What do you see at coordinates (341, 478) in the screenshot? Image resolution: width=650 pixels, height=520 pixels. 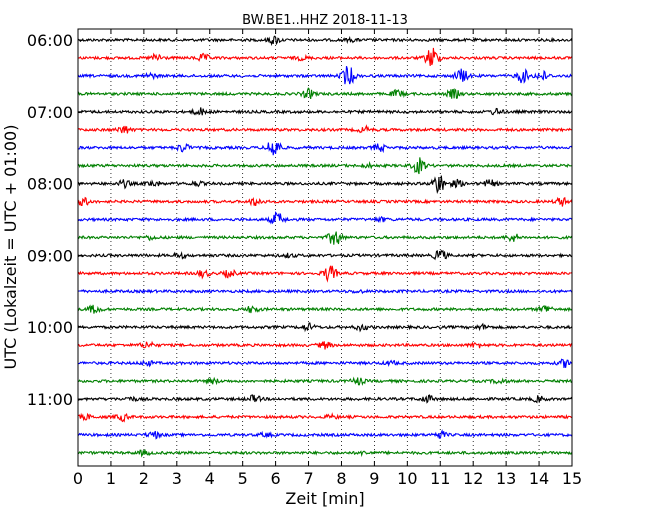 I see `x-tick-label: 8` at bounding box center [341, 478].